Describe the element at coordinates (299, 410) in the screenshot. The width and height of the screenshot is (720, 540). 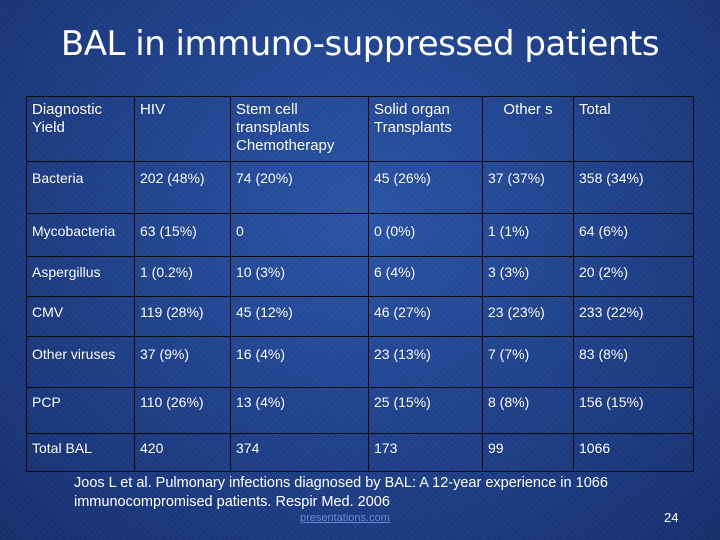
I see `table-cell: 13 (4%)` at that location.